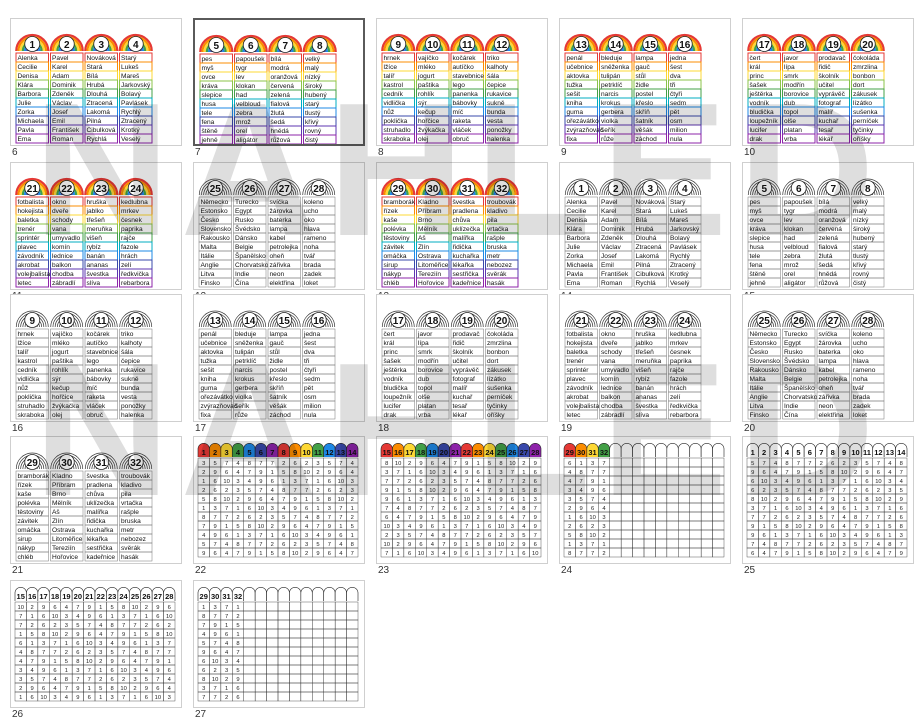 The image size is (918, 720). Describe the element at coordinates (279, 202) in the screenshot. I see `word-cell: svíčka` at that location.